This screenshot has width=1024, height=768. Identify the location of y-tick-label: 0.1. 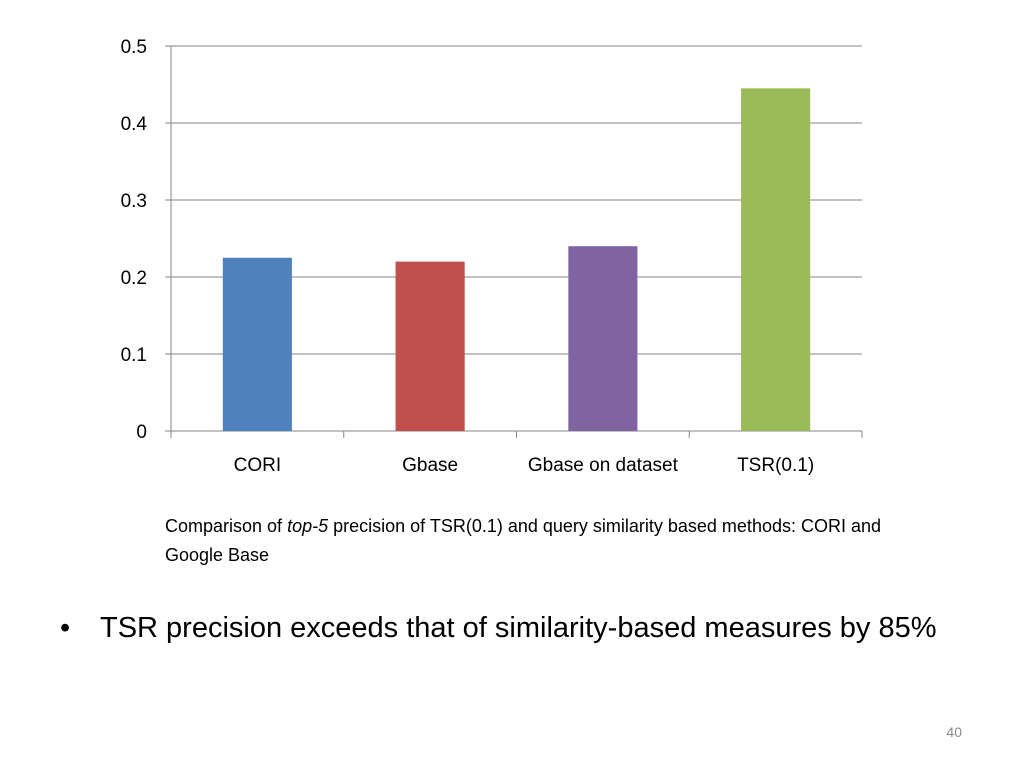
(134, 355).